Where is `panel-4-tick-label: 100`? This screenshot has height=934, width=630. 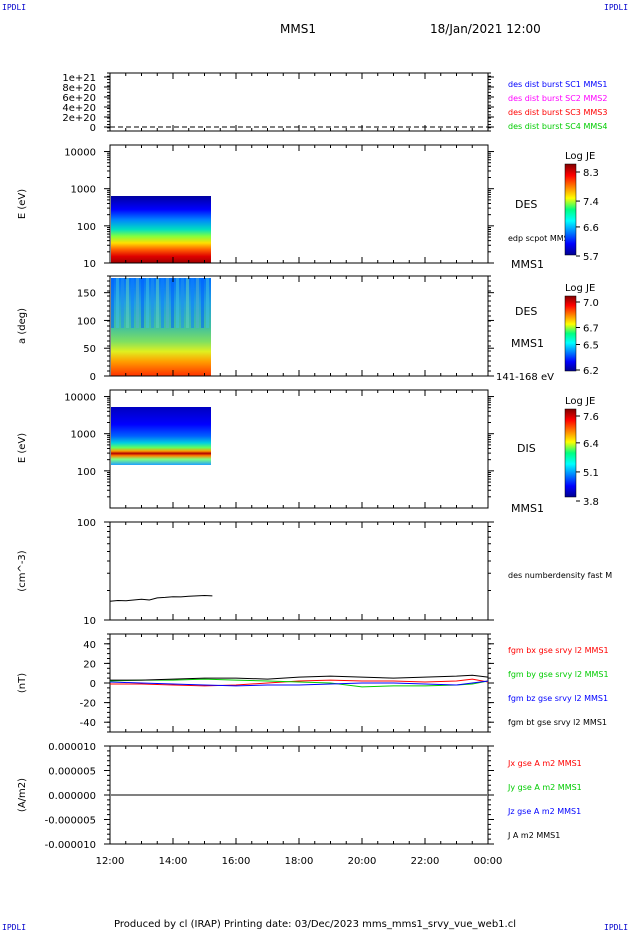 panel-4-tick-label: 100 is located at coordinates (86, 472).